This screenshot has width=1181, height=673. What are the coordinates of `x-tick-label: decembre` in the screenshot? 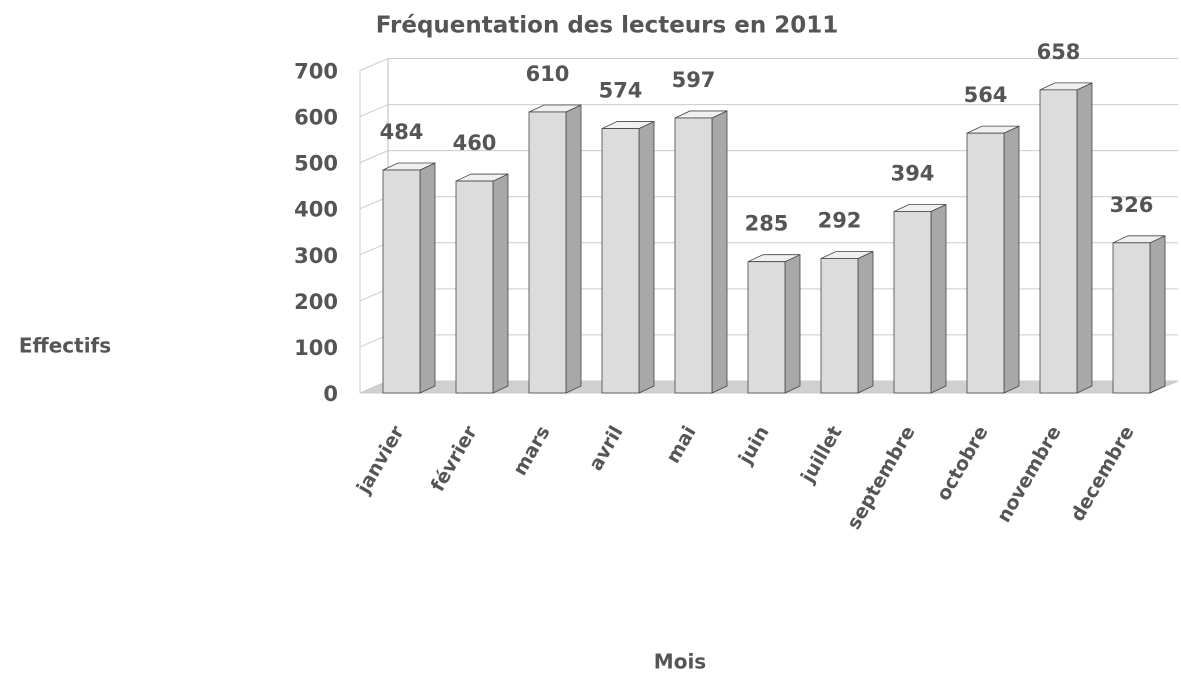 It's located at (1102, 473).